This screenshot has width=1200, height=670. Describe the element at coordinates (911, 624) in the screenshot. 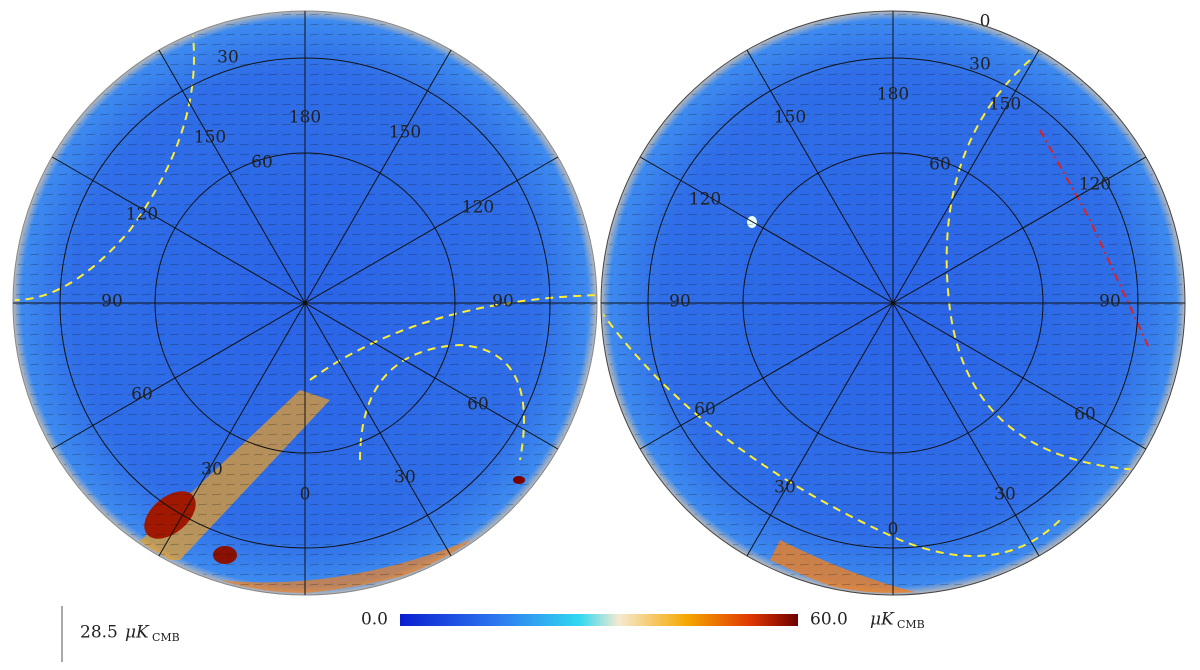

I see `colorbar-unit-subscript: CMB` at that location.